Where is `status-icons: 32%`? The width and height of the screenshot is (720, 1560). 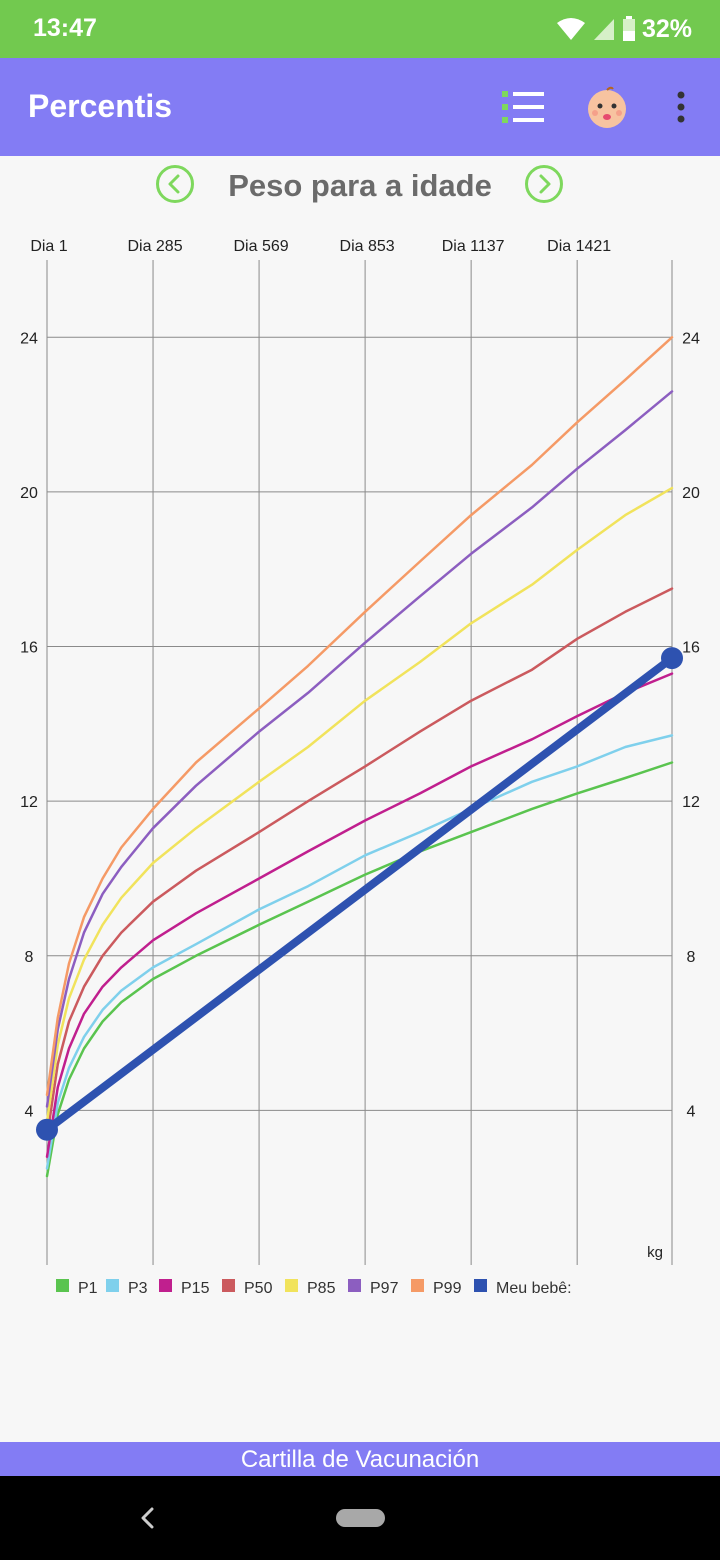
status-icons: 32% is located at coordinates (624, 29).